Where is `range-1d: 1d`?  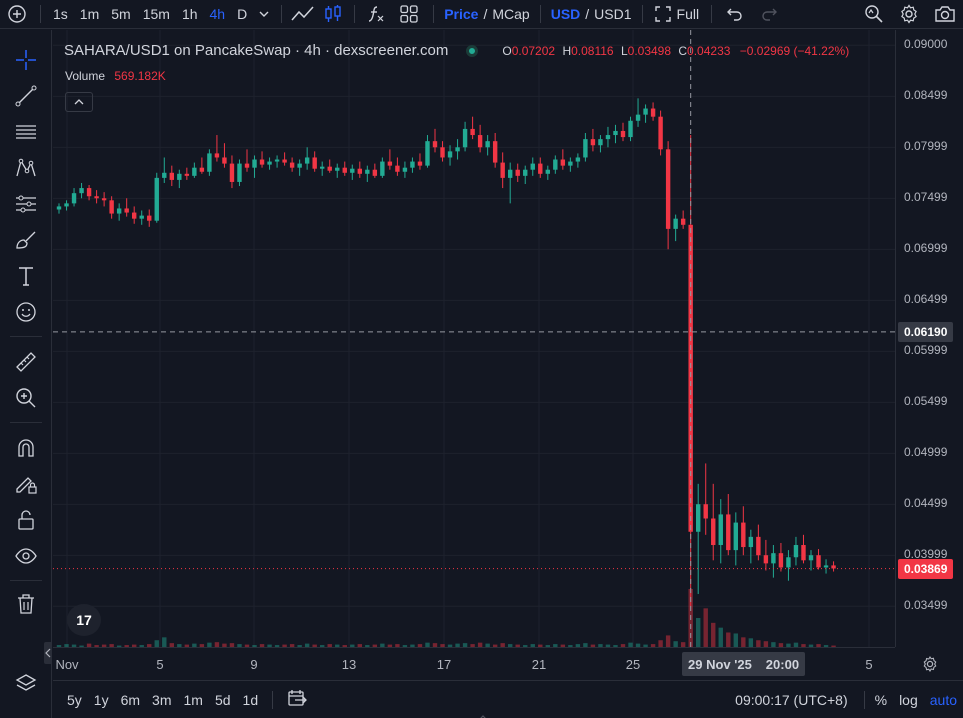 range-1d: 1d is located at coordinates (250, 699).